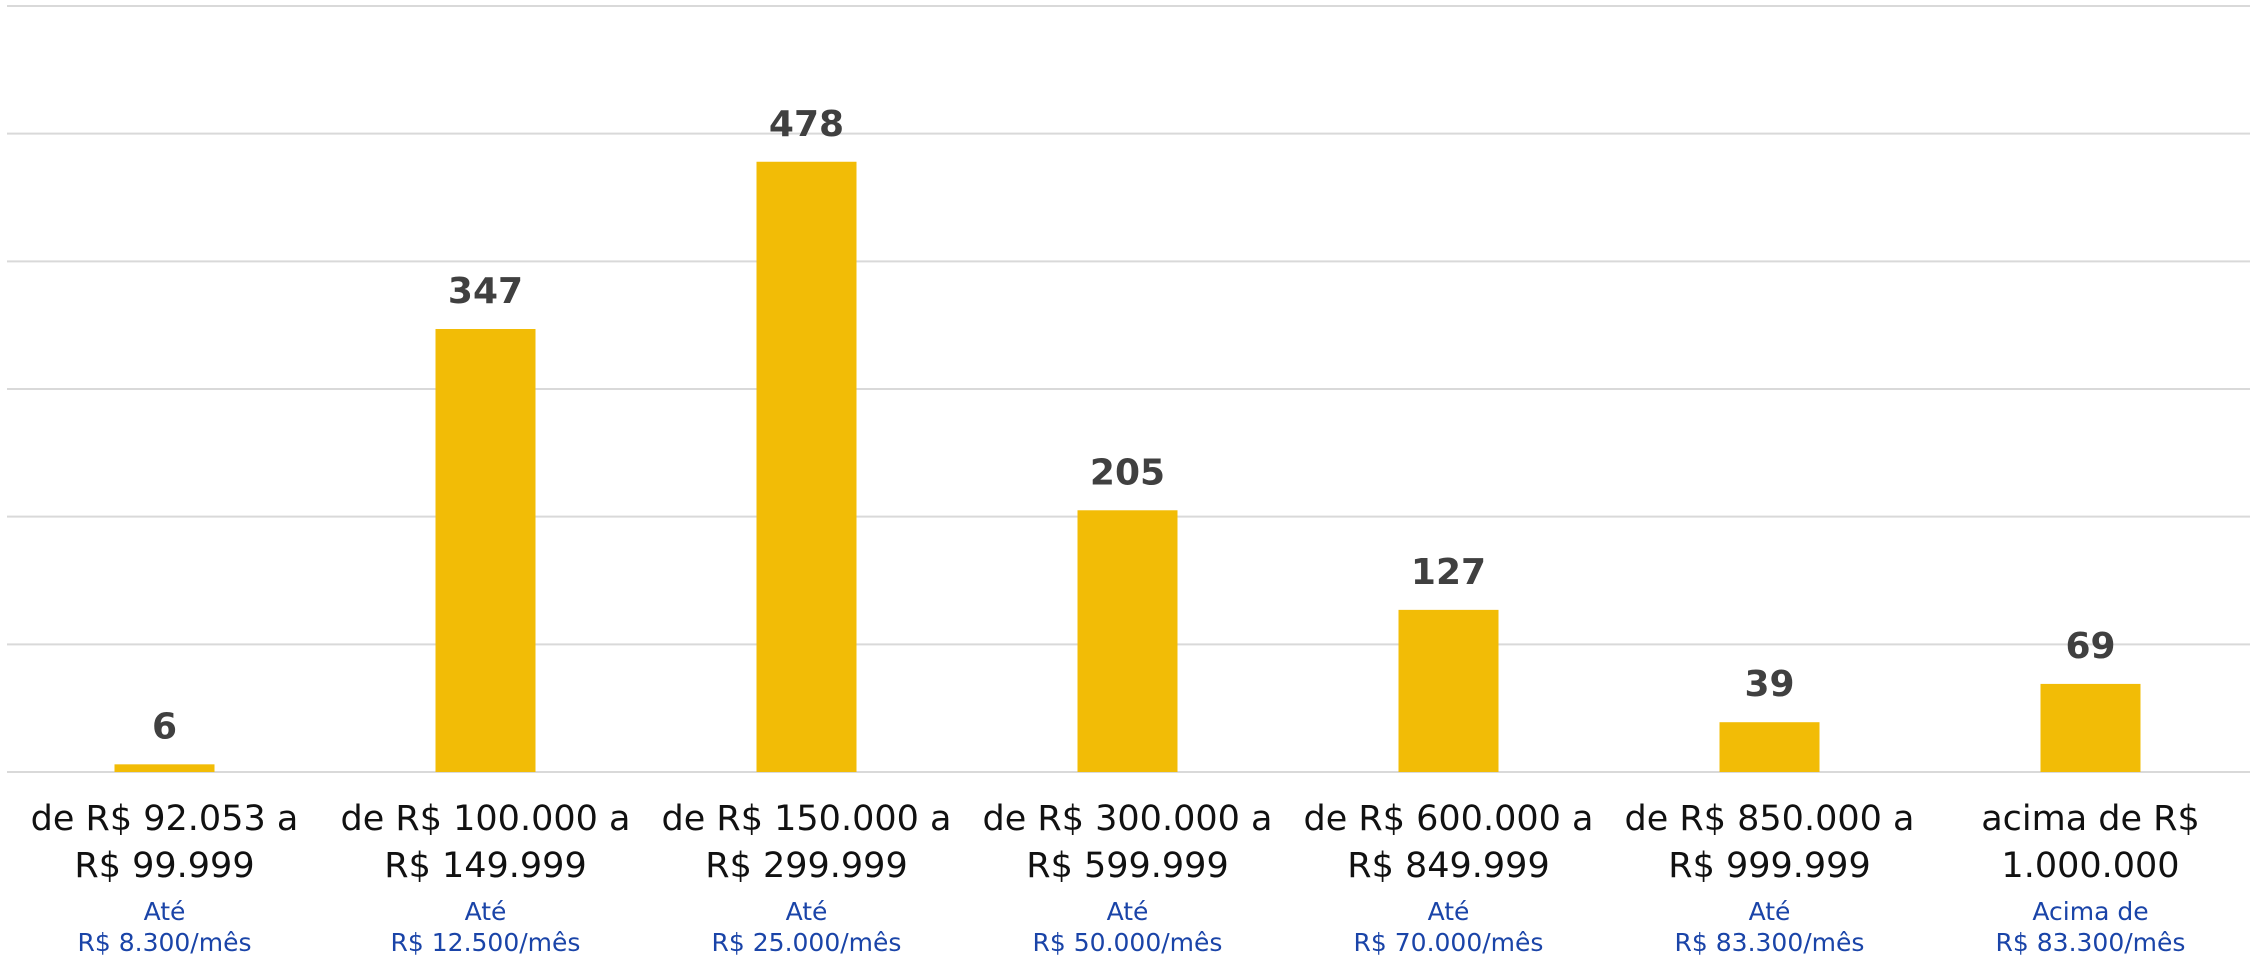  Describe the element at coordinates (806, 842) in the screenshot. I see `x-tick-label: de R$ 150.000 a R$ 299.999` at that location.